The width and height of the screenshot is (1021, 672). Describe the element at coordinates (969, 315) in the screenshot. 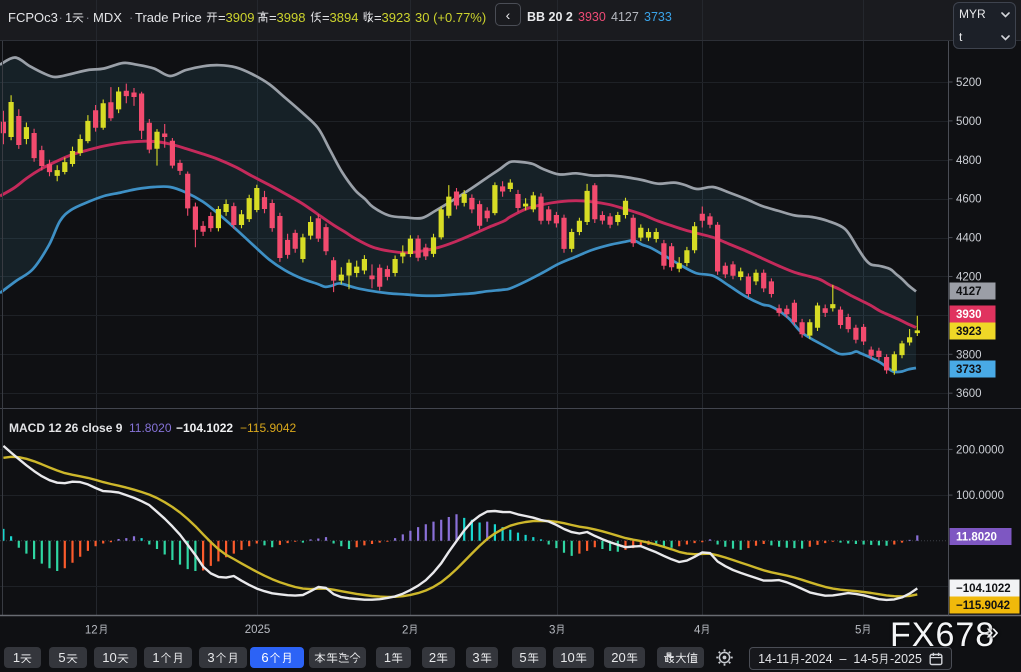

I see `svg-text: 3930` at that location.